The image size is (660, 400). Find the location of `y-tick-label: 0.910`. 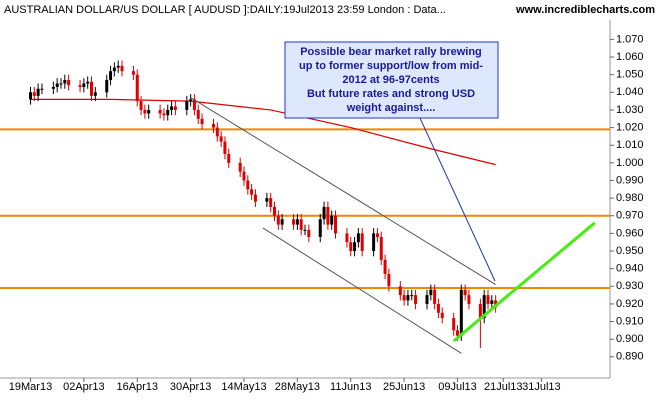

y-tick-label: 0.910 is located at coordinates (630, 321).